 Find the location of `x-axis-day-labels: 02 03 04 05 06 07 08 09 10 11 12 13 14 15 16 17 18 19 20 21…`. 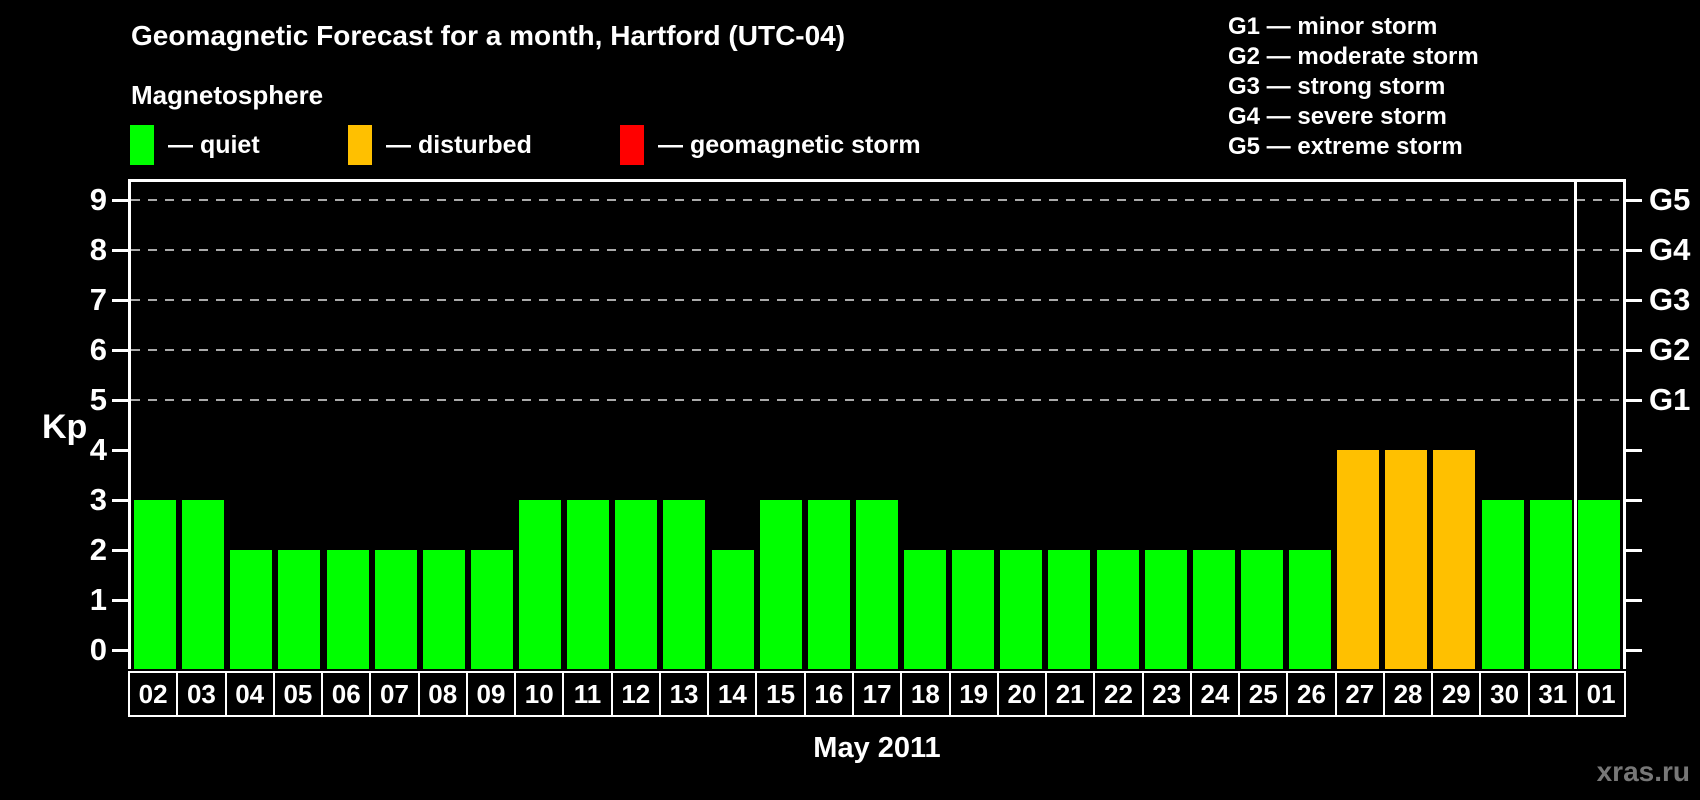

x-axis-day-labels: 02 03 04 05 06 07 08 09 10 11 12 13 14 15 16 17 18 19 20 21… is located at coordinates (877, 694).